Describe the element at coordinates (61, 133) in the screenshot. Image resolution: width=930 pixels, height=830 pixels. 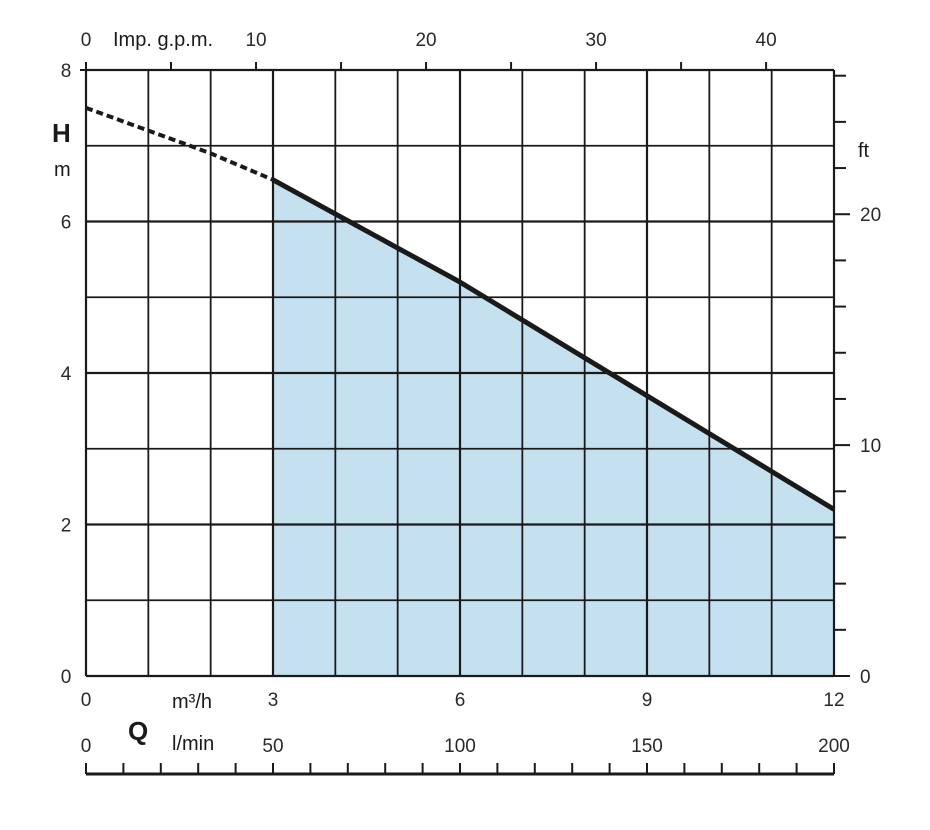
I see `y-axis-symbol: H` at that location.